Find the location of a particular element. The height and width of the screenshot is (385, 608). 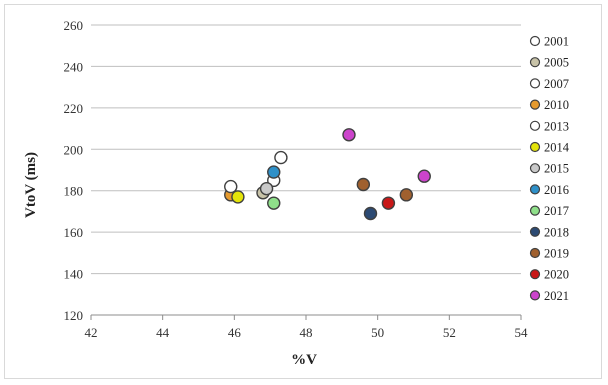

x-tick-label: 46 is located at coordinates (235, 332).